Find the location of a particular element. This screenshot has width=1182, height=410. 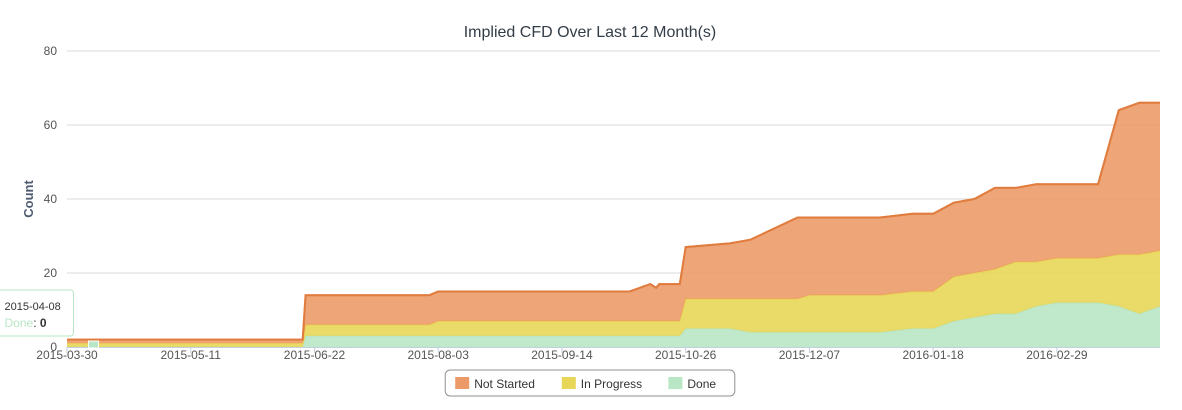

legend-item-in-progress: In Progress is located at coordinates (601, 384).